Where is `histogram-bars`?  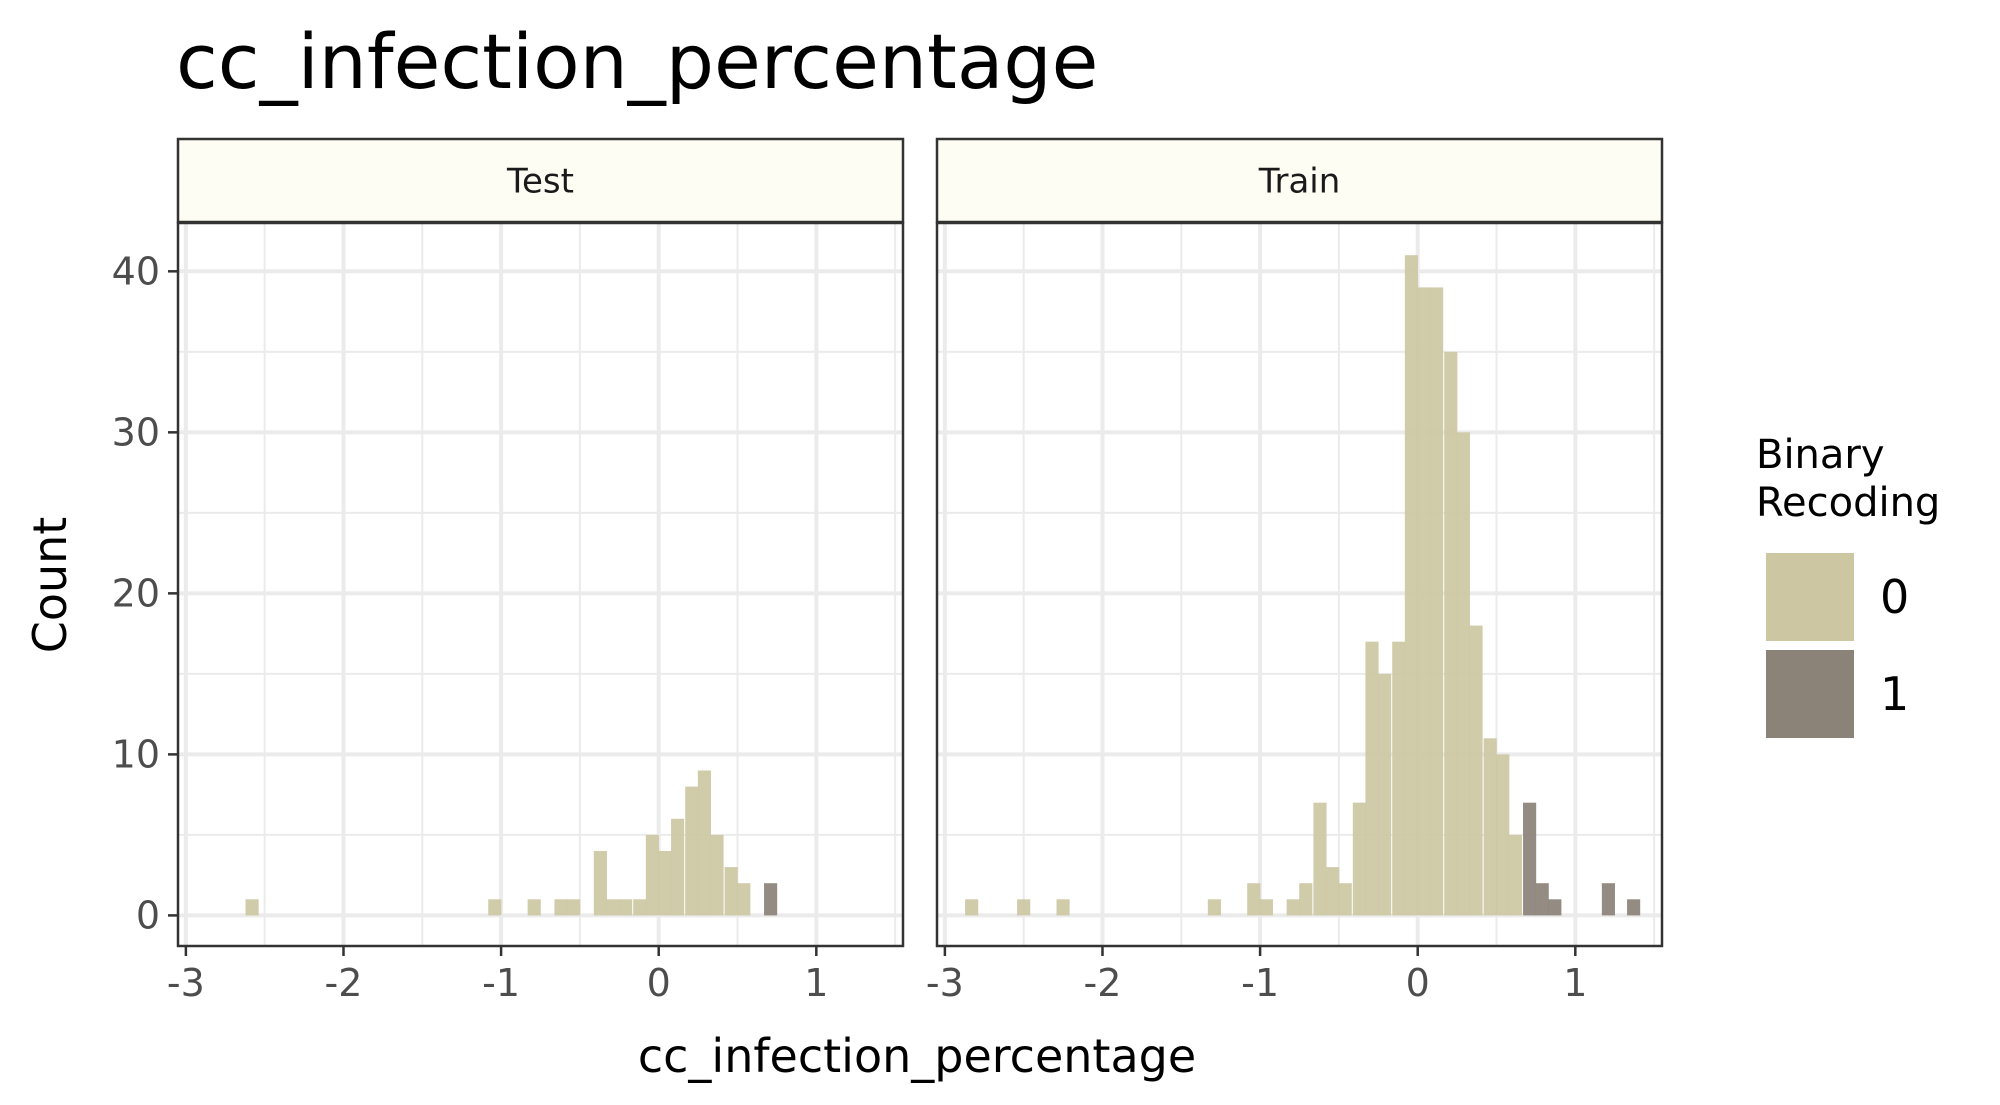 histogram-bars is located at coordinates (511, 843).